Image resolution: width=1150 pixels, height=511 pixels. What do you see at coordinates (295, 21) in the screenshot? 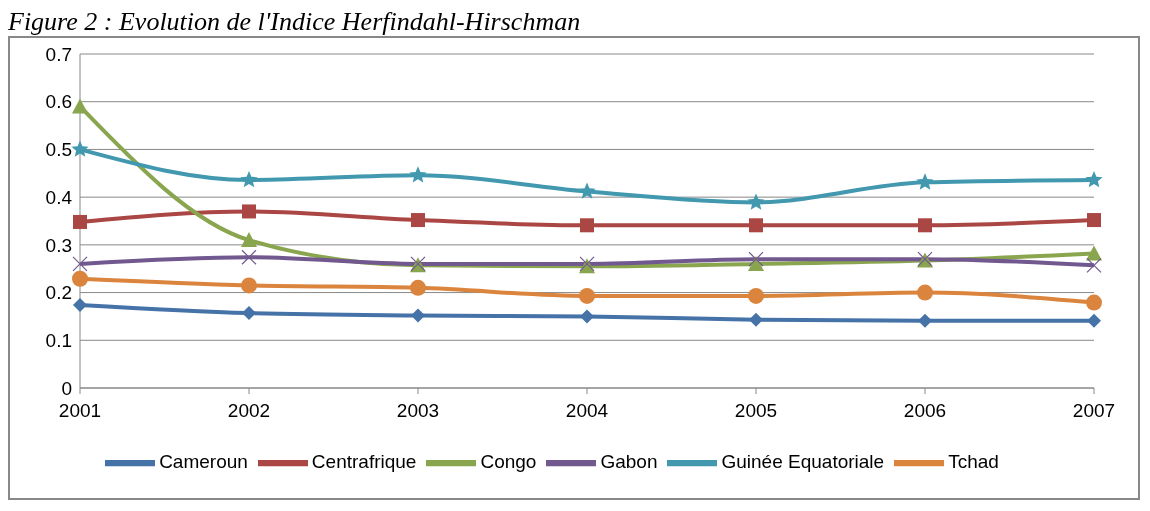
I see `chart-title: Figure 2 : Evolution de l'Indice Herfindahl-Hirschman` at bounding box center [295, 21].